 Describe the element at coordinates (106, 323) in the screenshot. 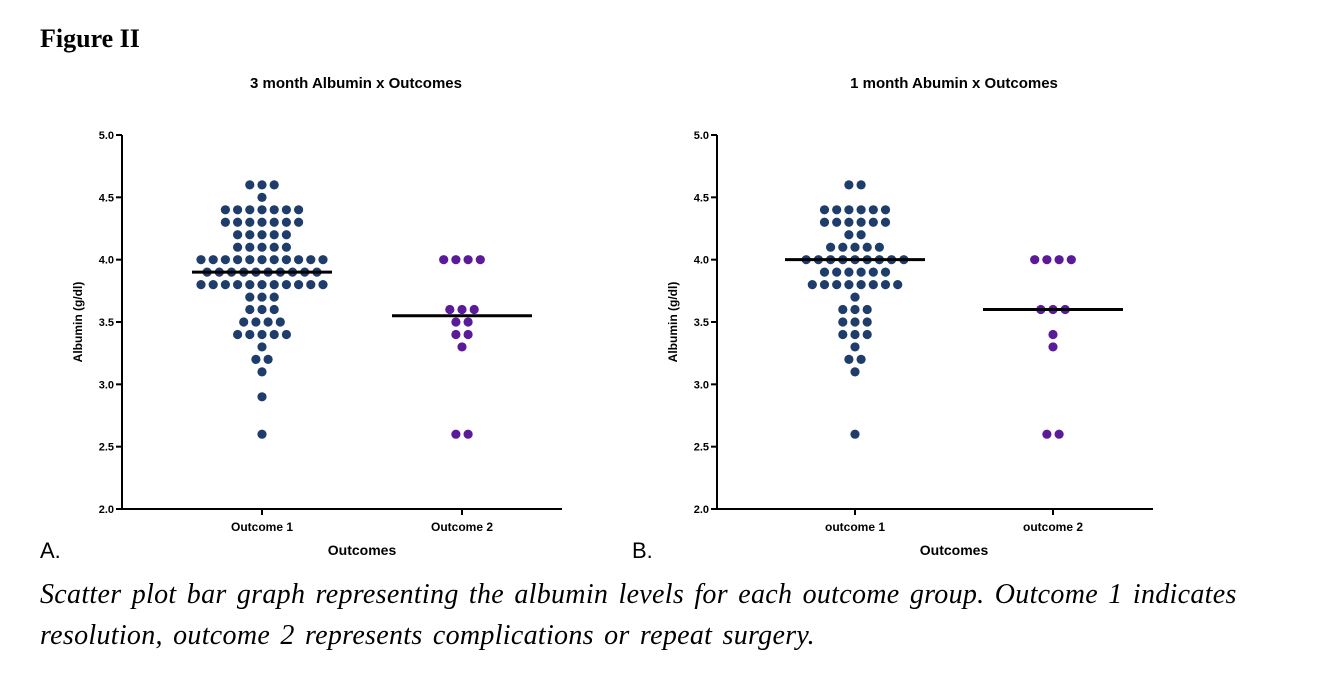

I see `y-tick-label: 3.5` at that location.